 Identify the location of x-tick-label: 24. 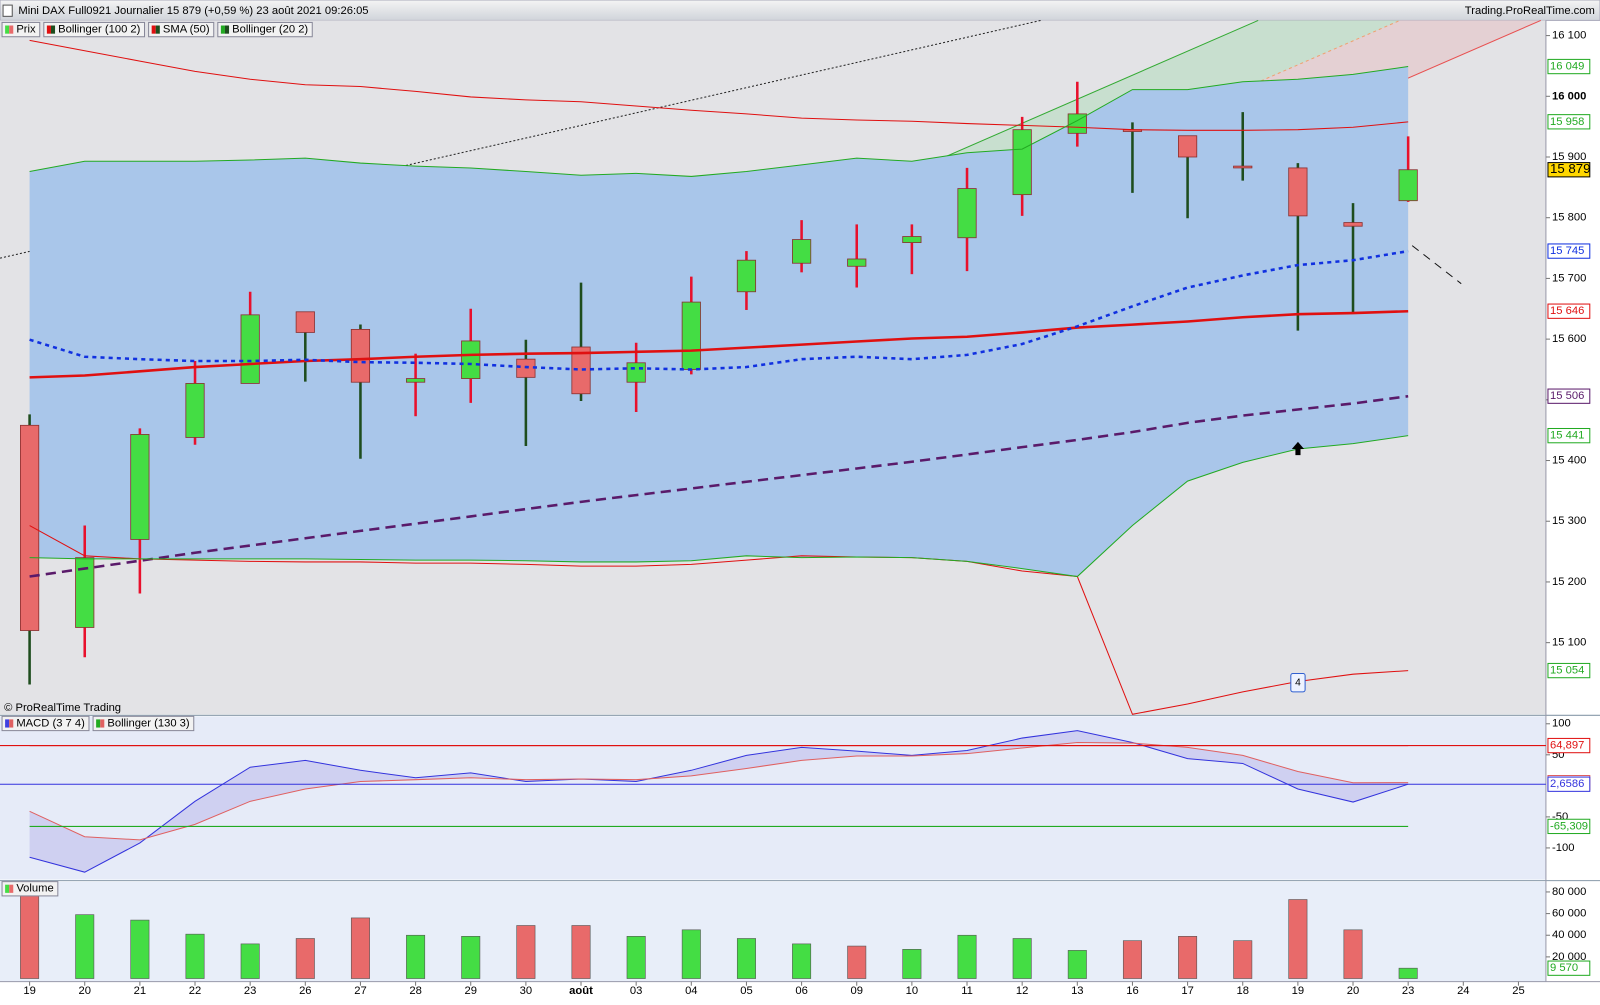
(1463, 991).